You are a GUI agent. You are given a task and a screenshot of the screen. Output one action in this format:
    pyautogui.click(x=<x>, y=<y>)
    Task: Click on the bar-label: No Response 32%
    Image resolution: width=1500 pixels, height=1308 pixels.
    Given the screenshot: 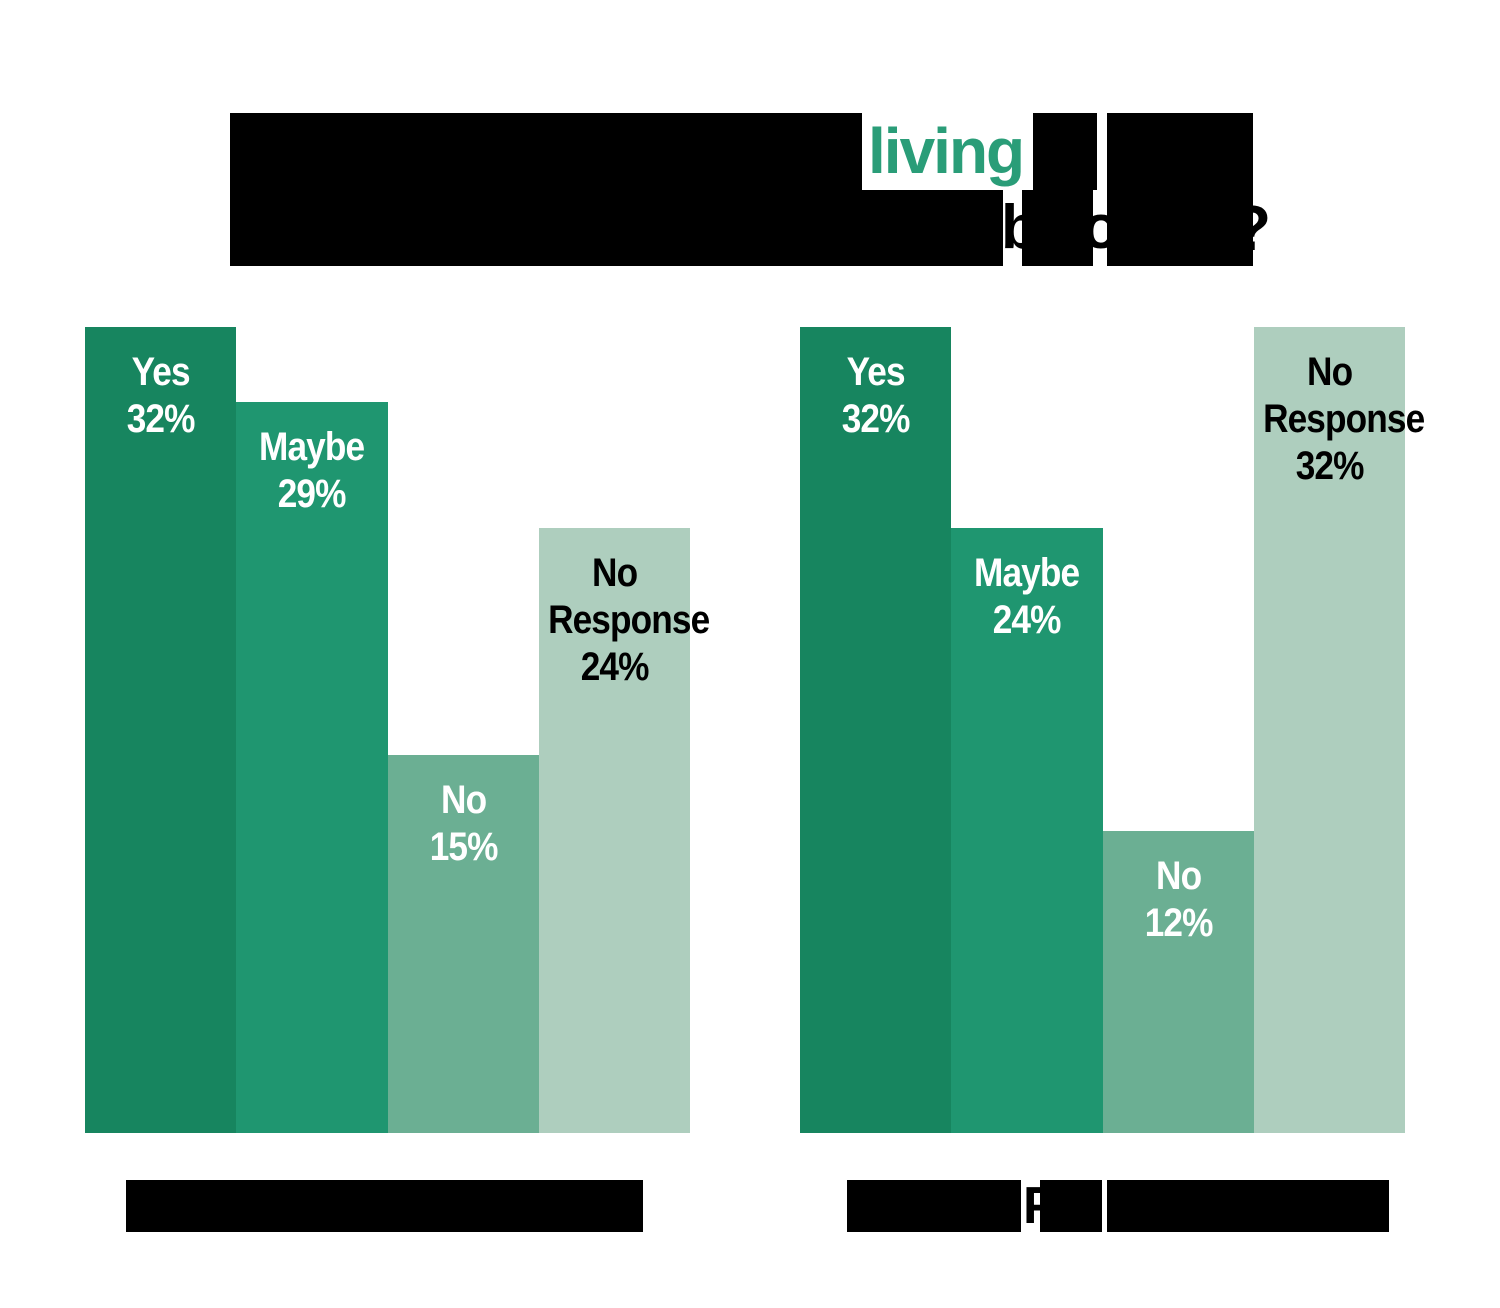 What is the action you would take?
    pyautogui.click(x=1343, y=419)
    